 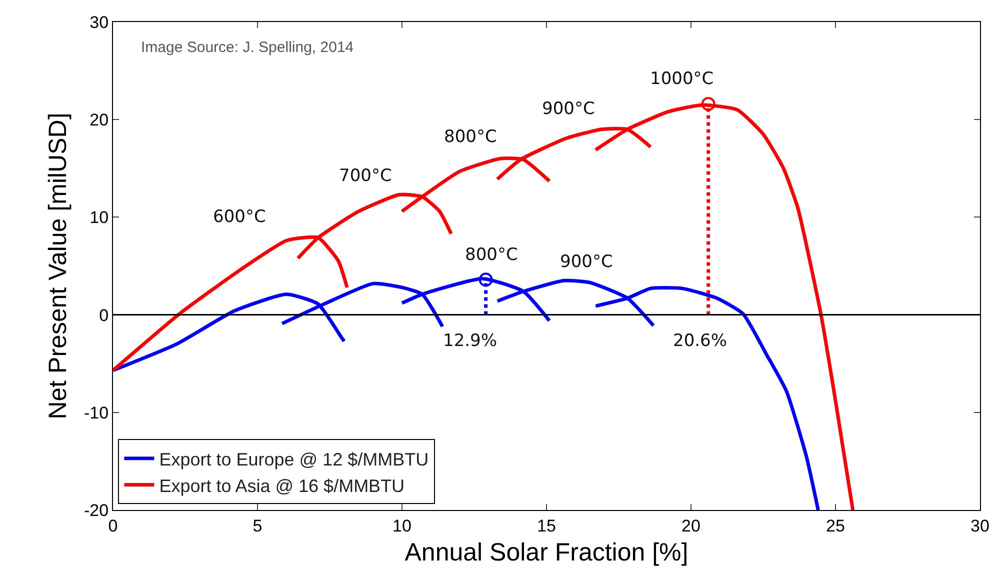 What do you see at coordinates (99, 120) in the screenshot?
I see `y-tick-label: 20` at bounding box center [99, 120].